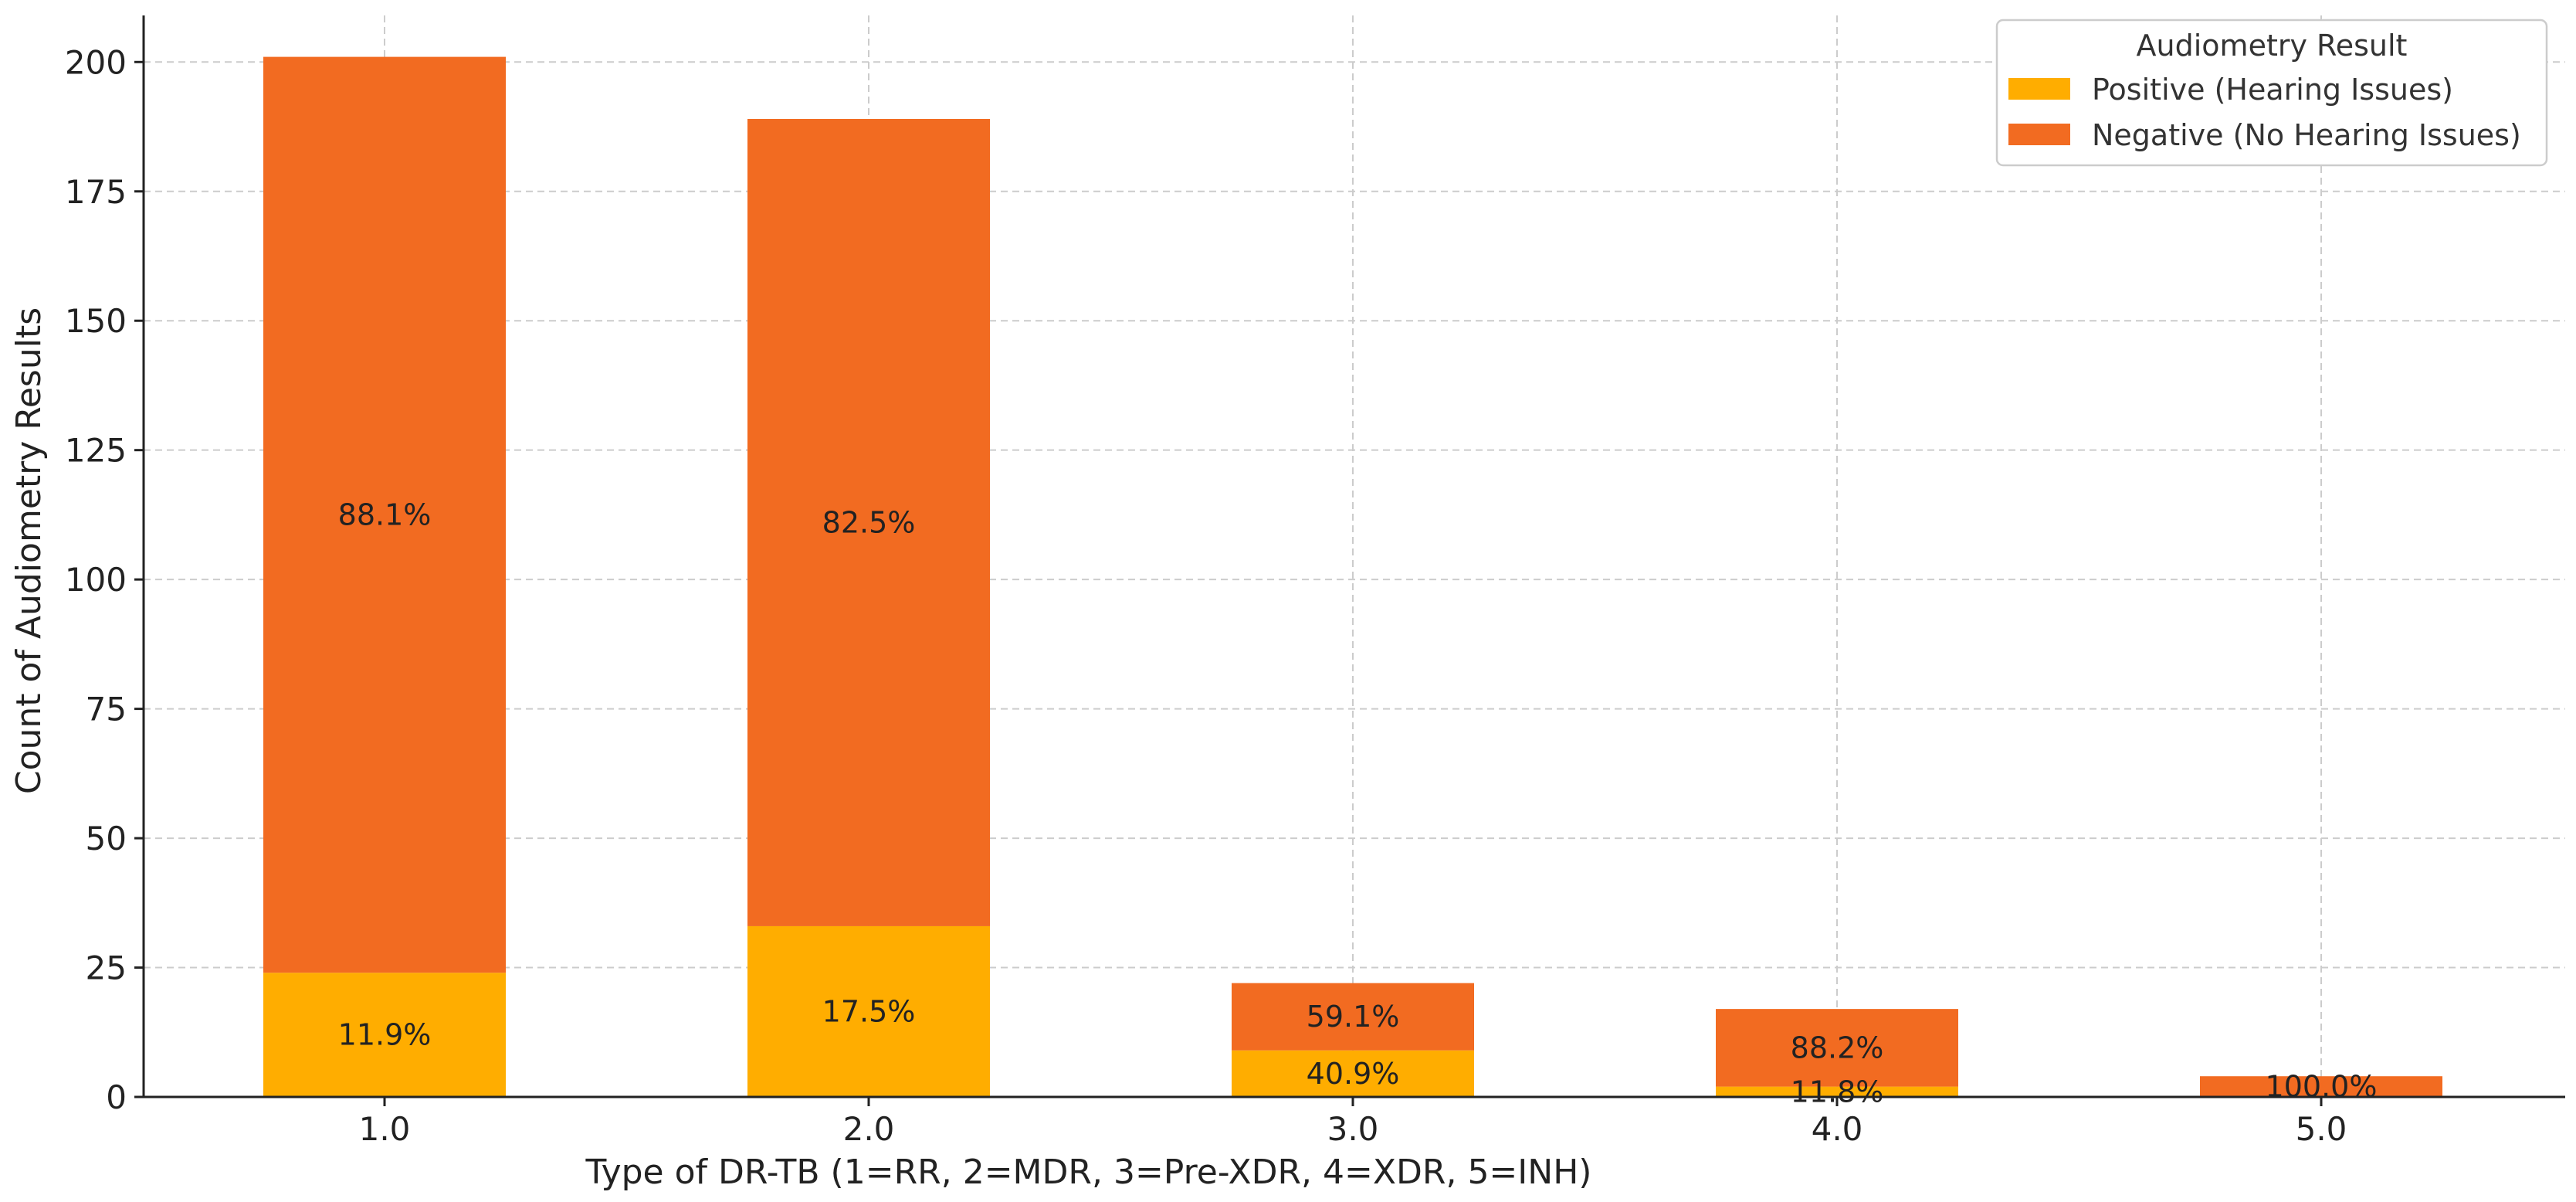  I want to click on bar-data-label: 59.1%, so click(1353, 1017).